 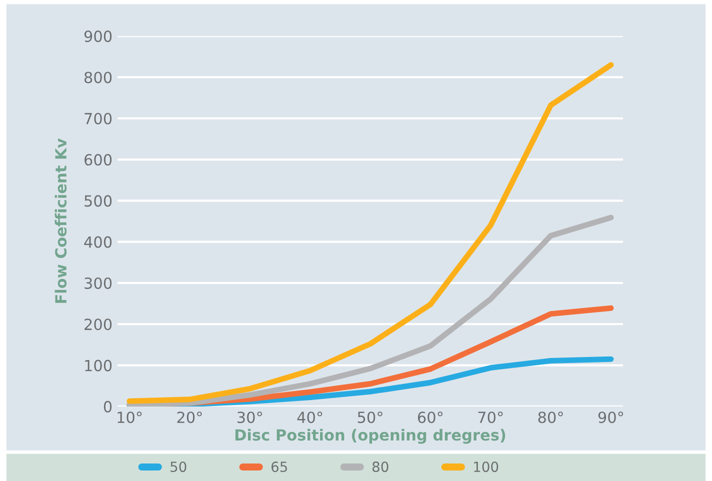 I want to click on y-tick-label: 800, so click(x=98, y=78).